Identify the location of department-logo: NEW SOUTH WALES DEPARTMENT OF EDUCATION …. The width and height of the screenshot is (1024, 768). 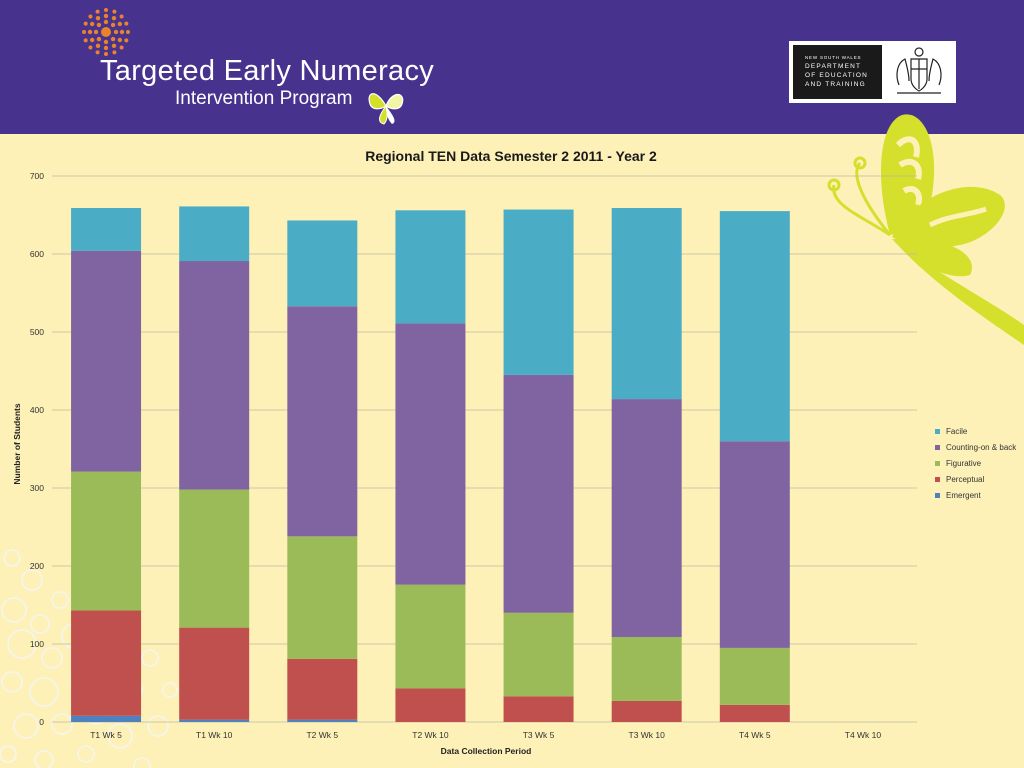
(872, 72).